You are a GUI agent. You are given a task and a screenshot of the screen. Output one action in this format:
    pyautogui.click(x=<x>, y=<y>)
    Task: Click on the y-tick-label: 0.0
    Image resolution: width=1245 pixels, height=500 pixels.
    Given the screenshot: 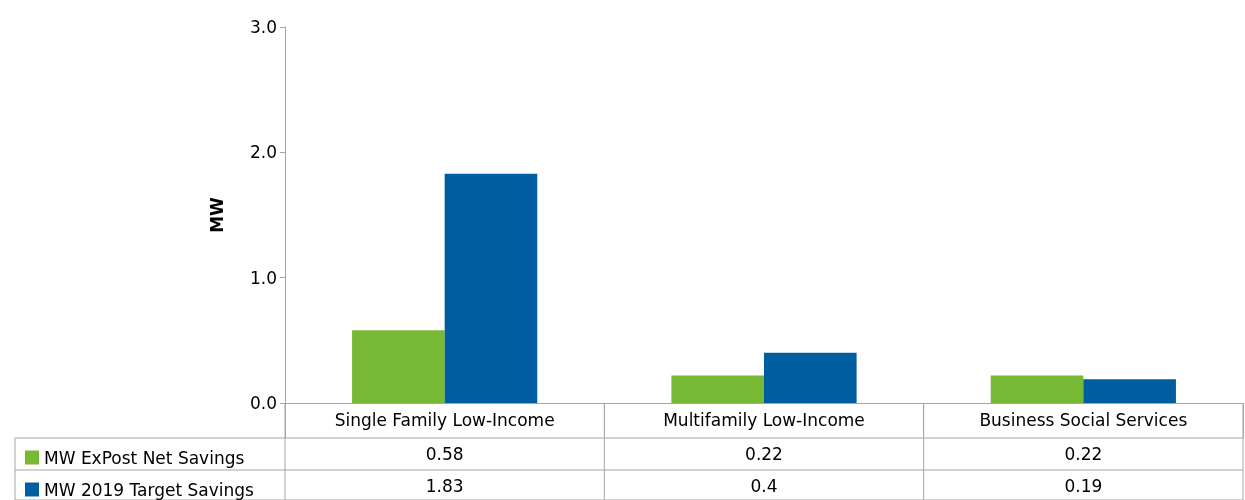 What is the action you would take?
    pyautogui.click(x=263, y=403)
    